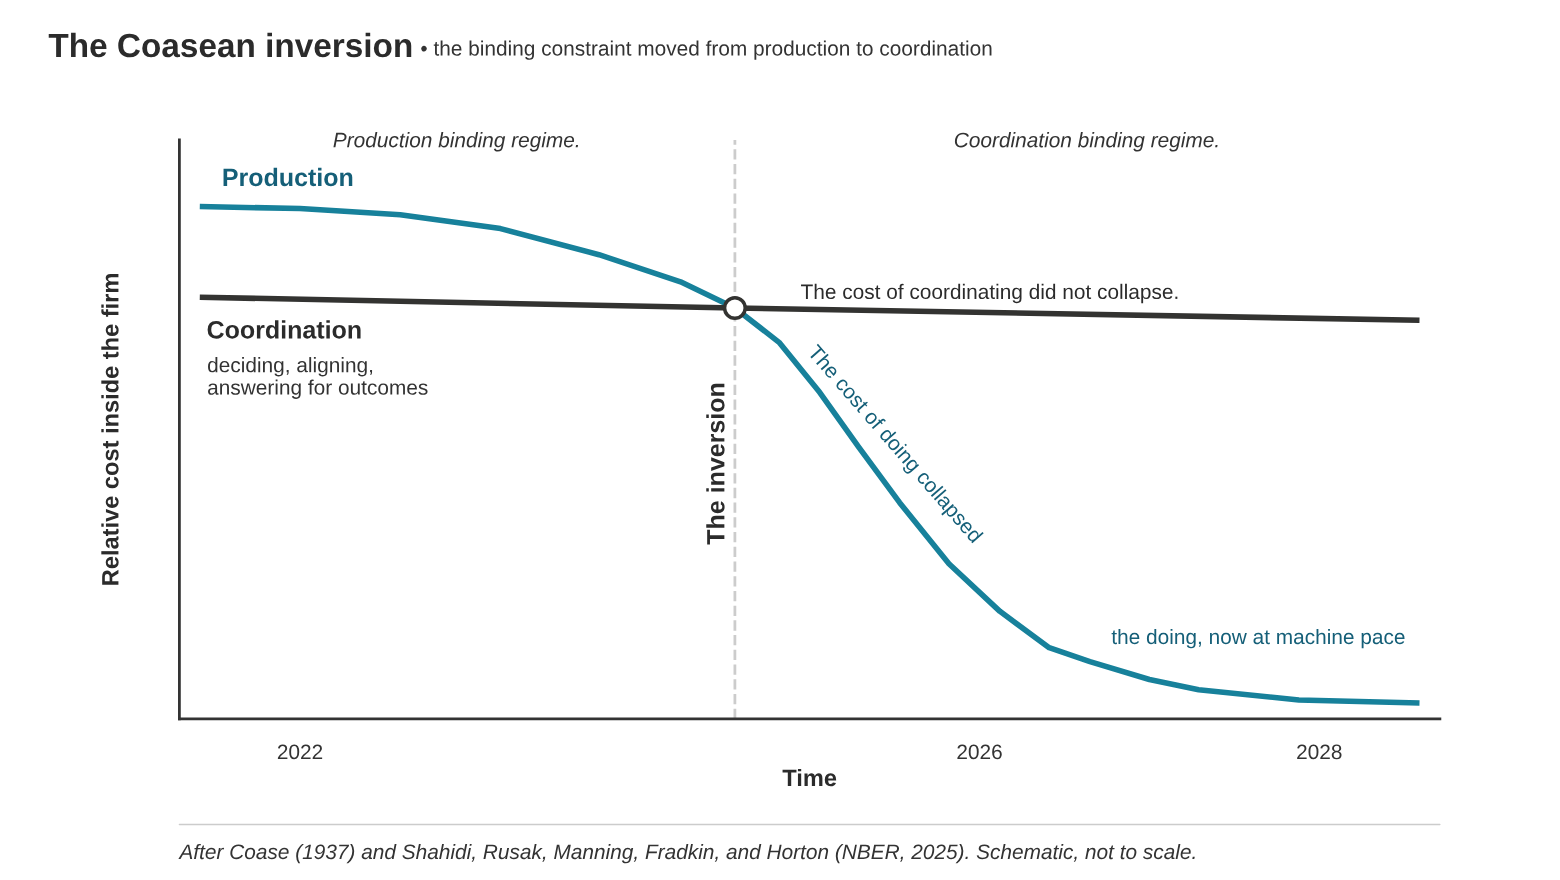 Image resolution: width=1560 pixels, height=880 pixels. Describe the element at coordinates (706, 50) in the screenshot. I see `chart-subtitle: • the binding constraint moved from production to coordination` at that location.